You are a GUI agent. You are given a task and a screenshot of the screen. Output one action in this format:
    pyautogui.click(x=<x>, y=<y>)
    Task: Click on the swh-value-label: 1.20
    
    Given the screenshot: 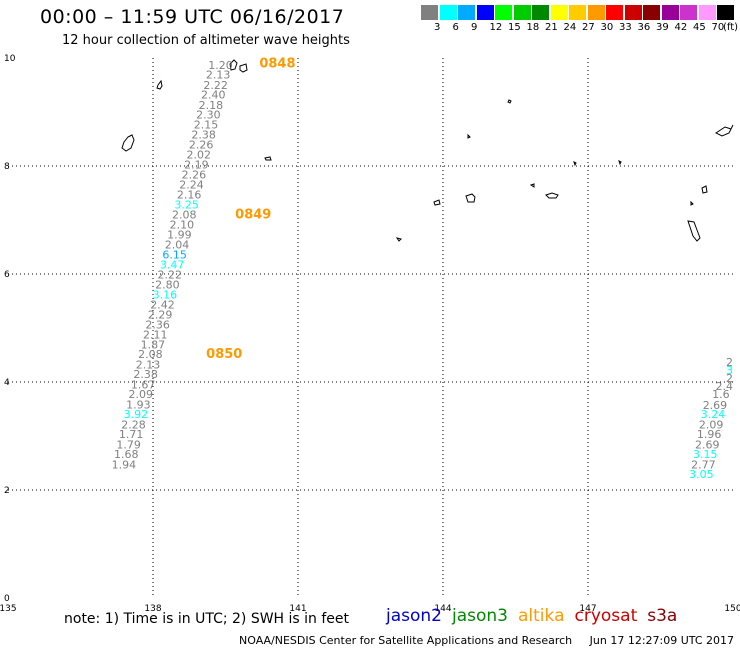 What is the action you would take?
    pyautogui.click(x=220, y=65)
    